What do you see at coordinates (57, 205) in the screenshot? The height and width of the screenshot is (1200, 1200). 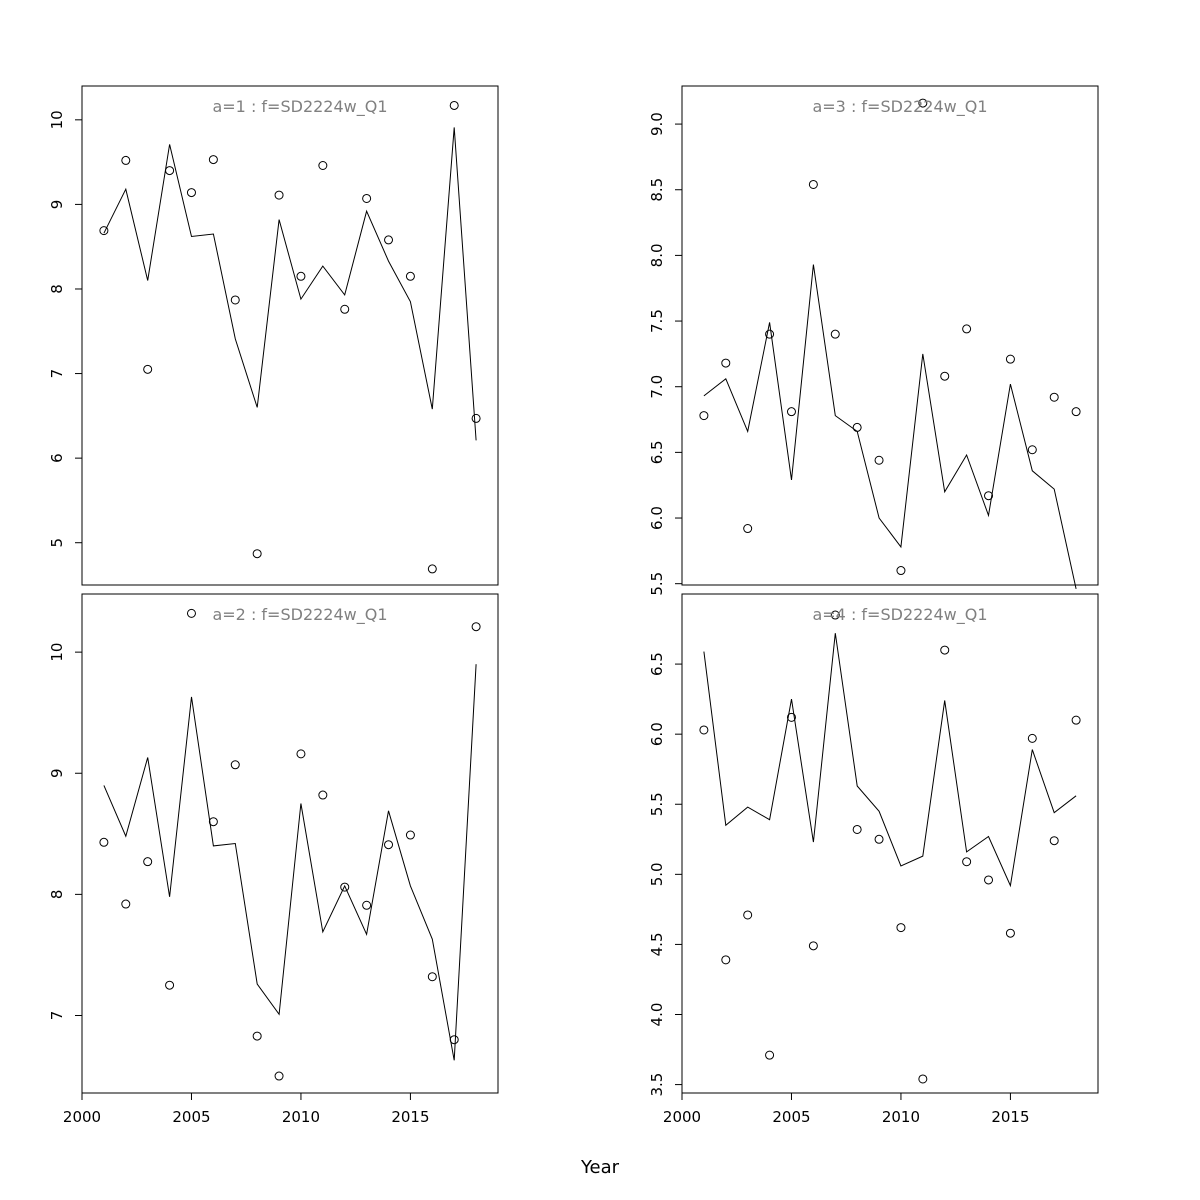 I see `y-tick-label-a1: 9` at bounding box center [57, 205].